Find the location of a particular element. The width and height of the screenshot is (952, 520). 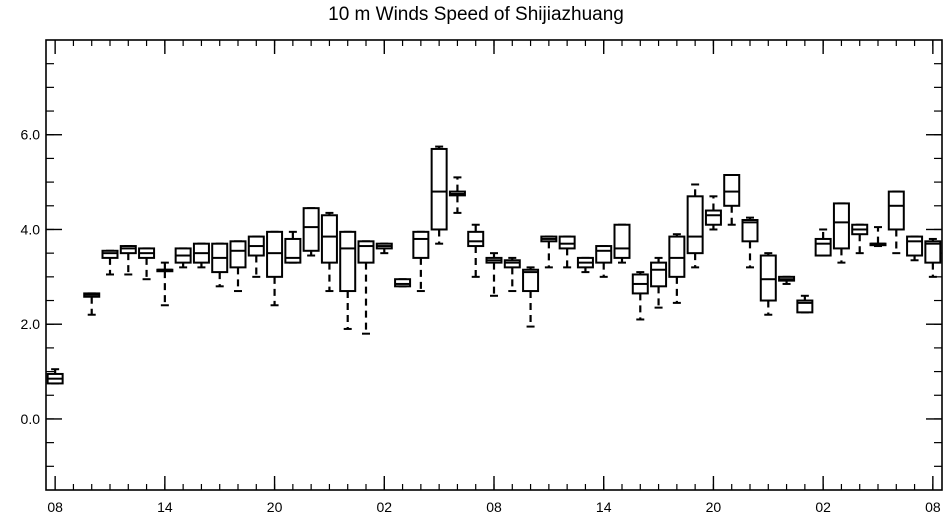

y-tick-label: 2.0 is located at coordinates (31, 324).